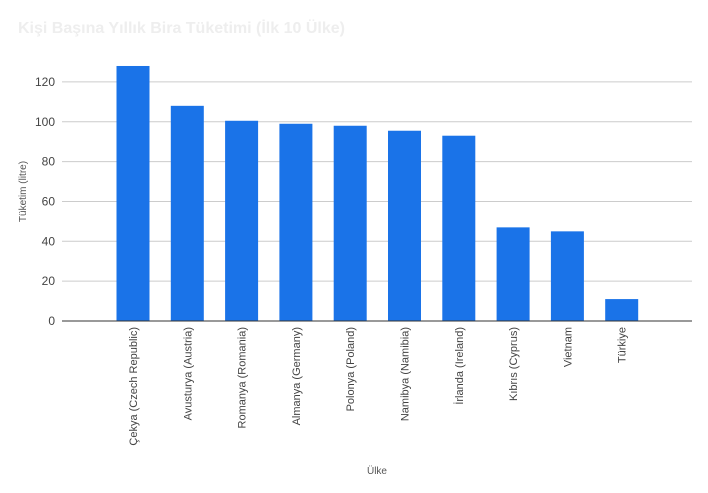 Image resolution: width=708 pixels, height=493 pixels. Describe the element at coordinates (49, 281) in the screenshot. I see `y-tick-label-20: 20` at that location.